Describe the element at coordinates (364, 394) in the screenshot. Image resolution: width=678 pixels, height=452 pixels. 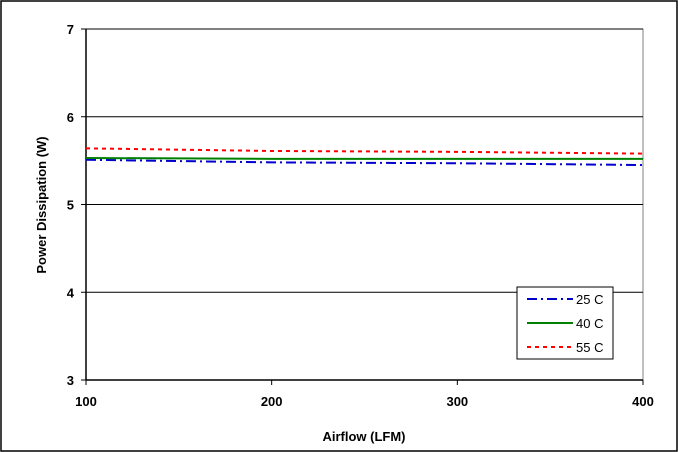
I see `x-tick-labels: 100 200 300 400` at that location.